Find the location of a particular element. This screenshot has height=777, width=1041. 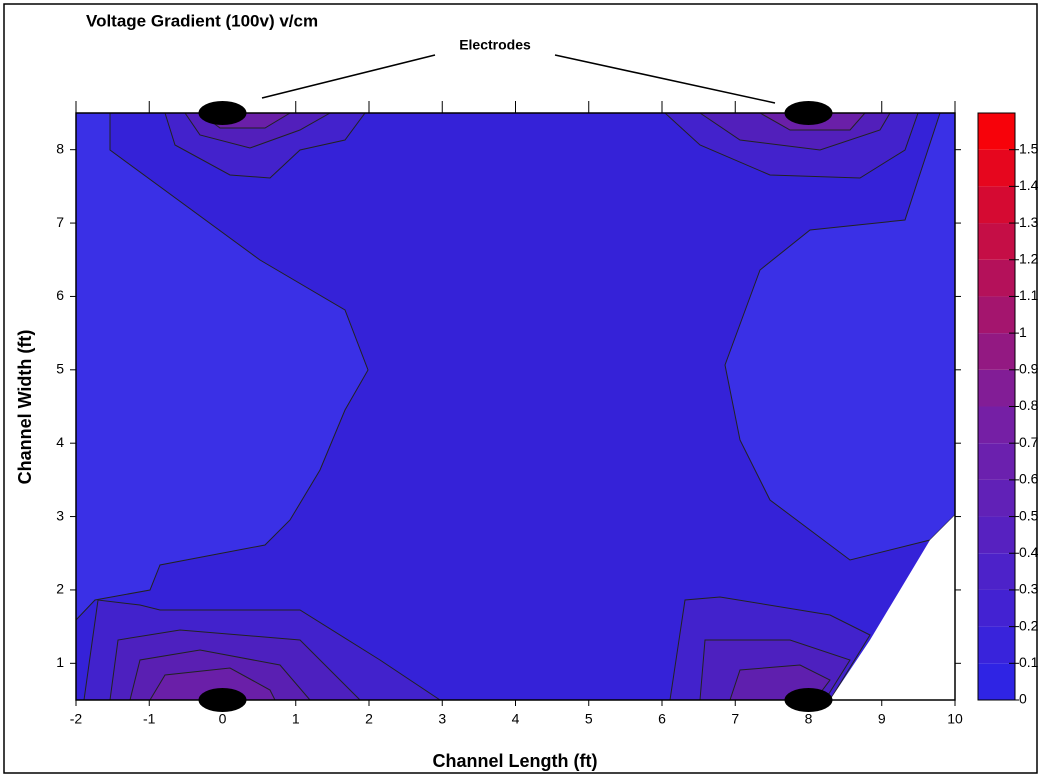

y-tick-label: 5 is located at coordinates (60, 369).